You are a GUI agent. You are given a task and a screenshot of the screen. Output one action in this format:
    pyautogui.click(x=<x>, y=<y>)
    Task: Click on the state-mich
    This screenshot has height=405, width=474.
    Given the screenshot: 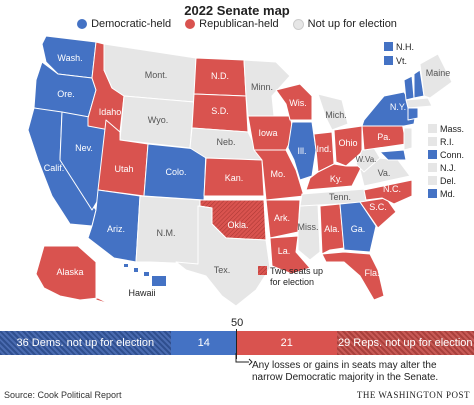 What is the action you would take?
    pyautogui.click(x=333, y=112)
    